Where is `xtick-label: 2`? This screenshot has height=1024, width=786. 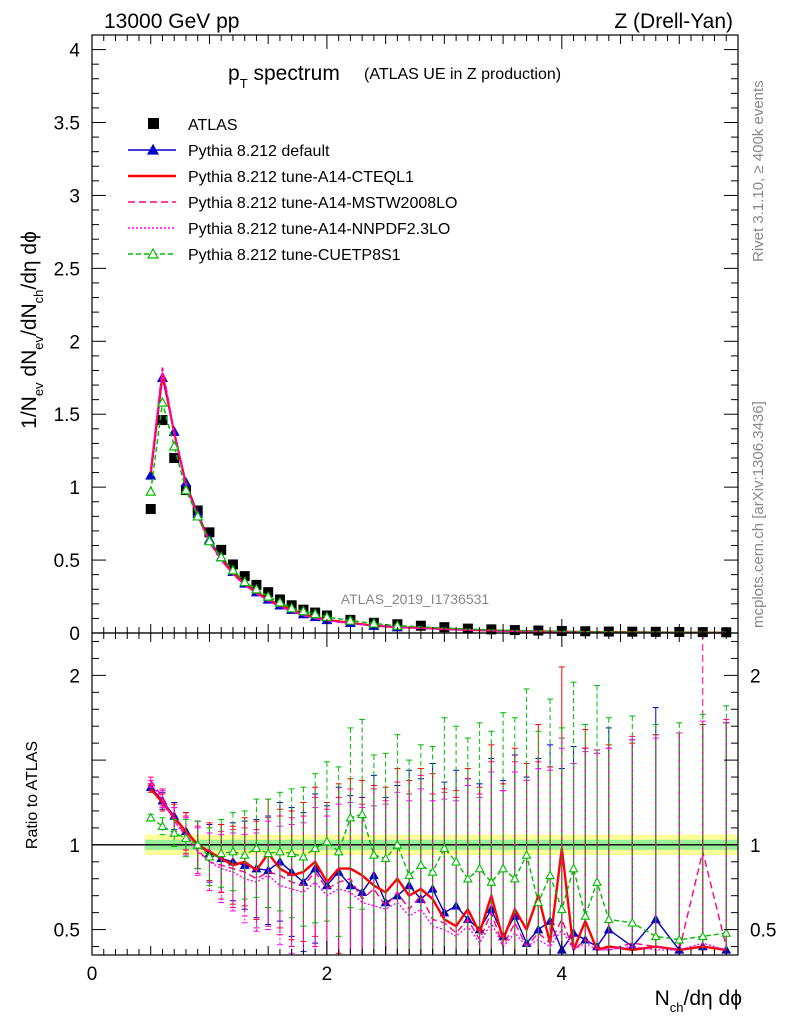
xtick-label: 2 is located at coordinates (327, 974).